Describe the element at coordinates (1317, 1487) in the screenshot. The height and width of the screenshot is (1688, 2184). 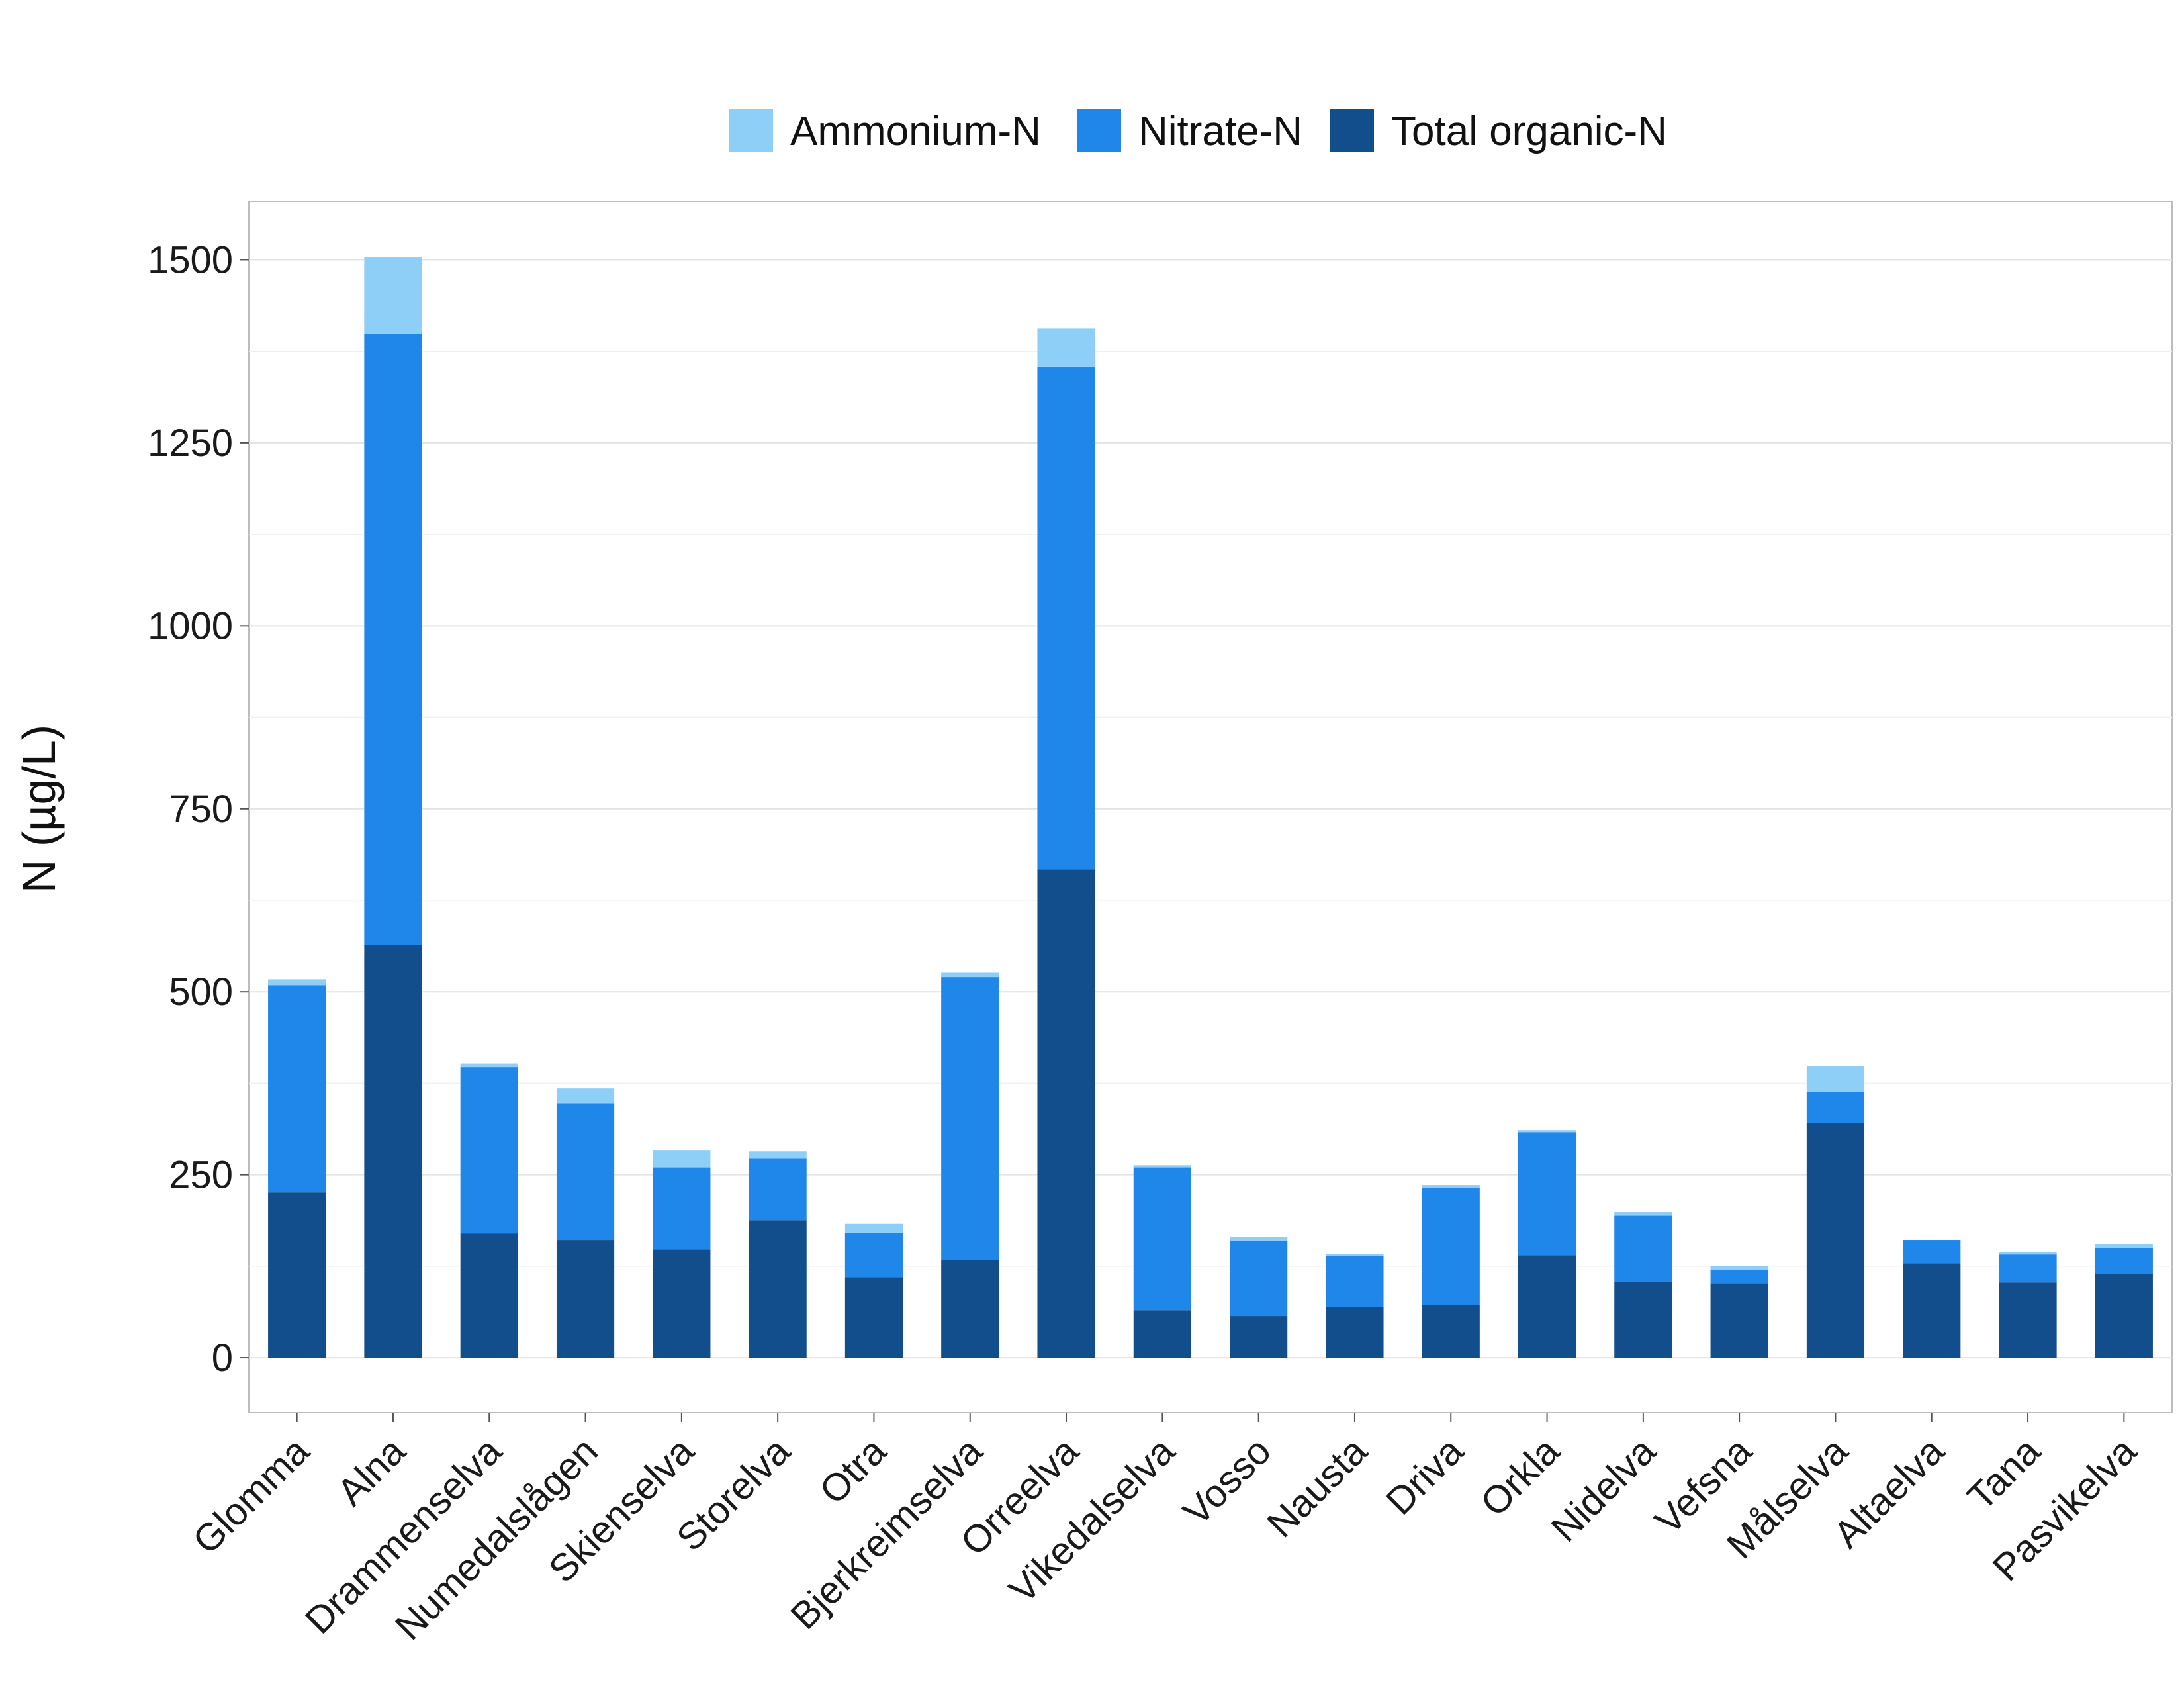
I see `x-tick-label: Nausta` at that location.